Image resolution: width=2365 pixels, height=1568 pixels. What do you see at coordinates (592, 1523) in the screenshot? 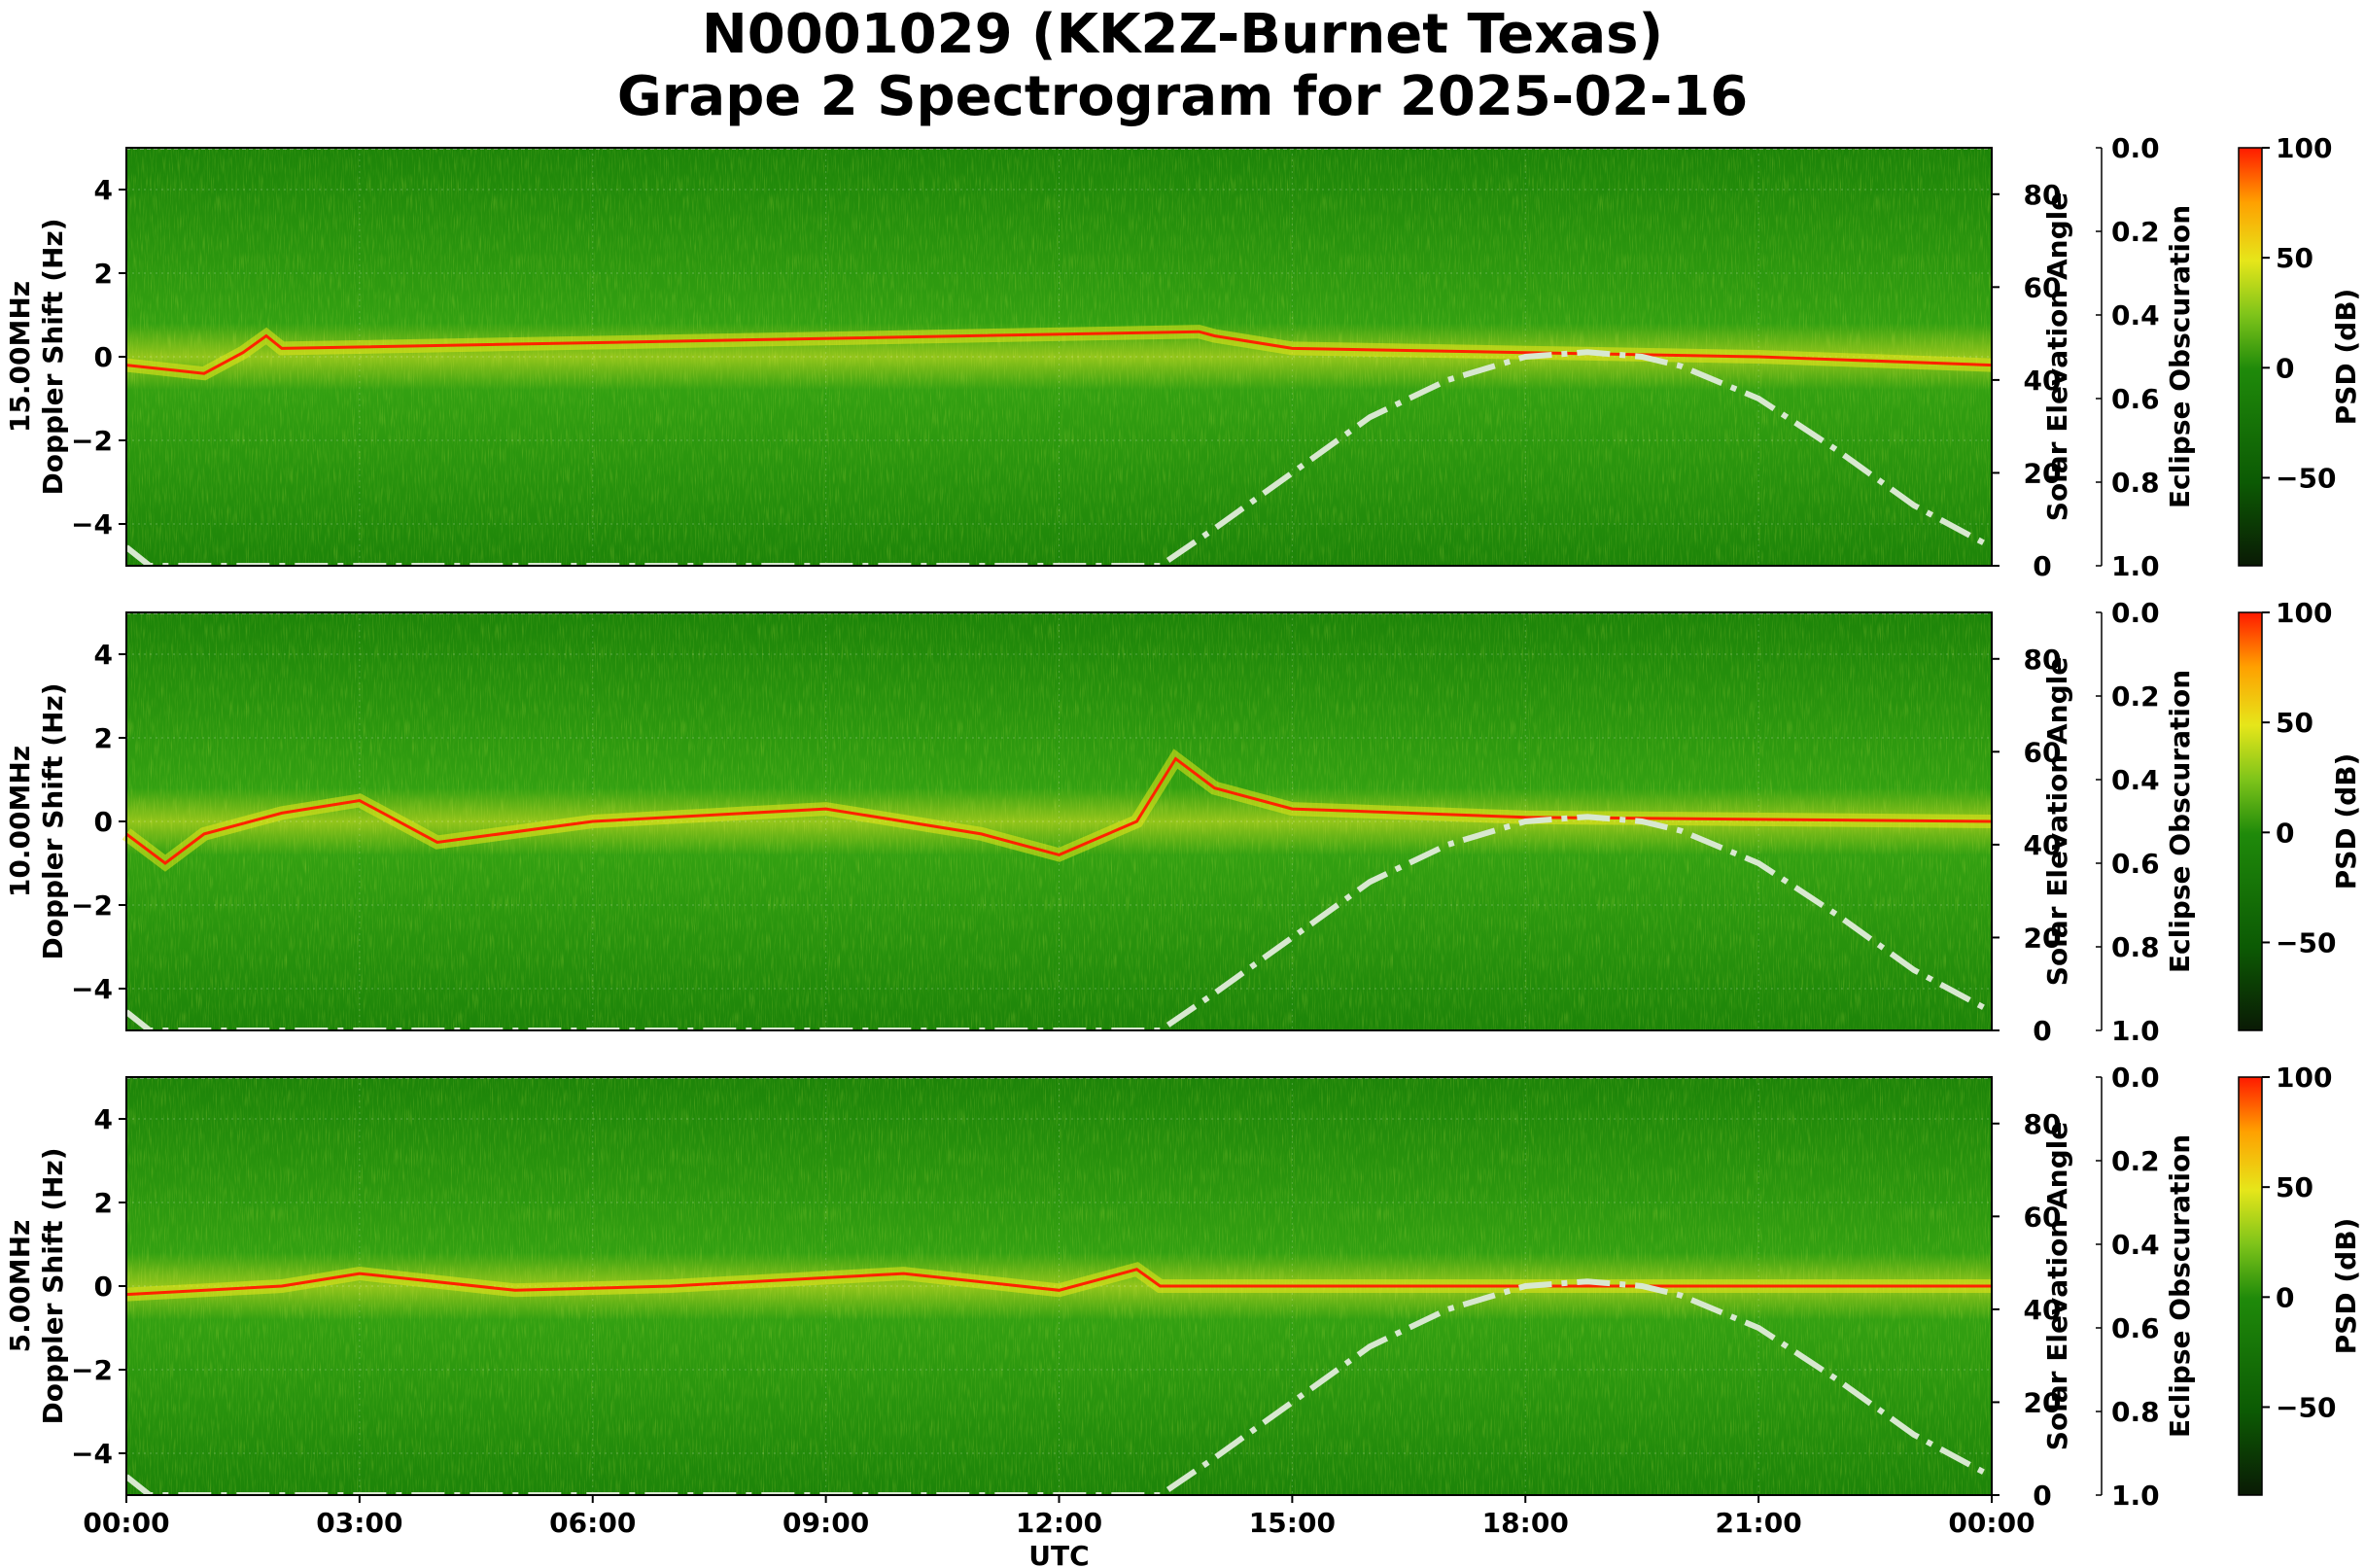
I see `x-tick-label: 06:00` at bounding box center [592, 1523].